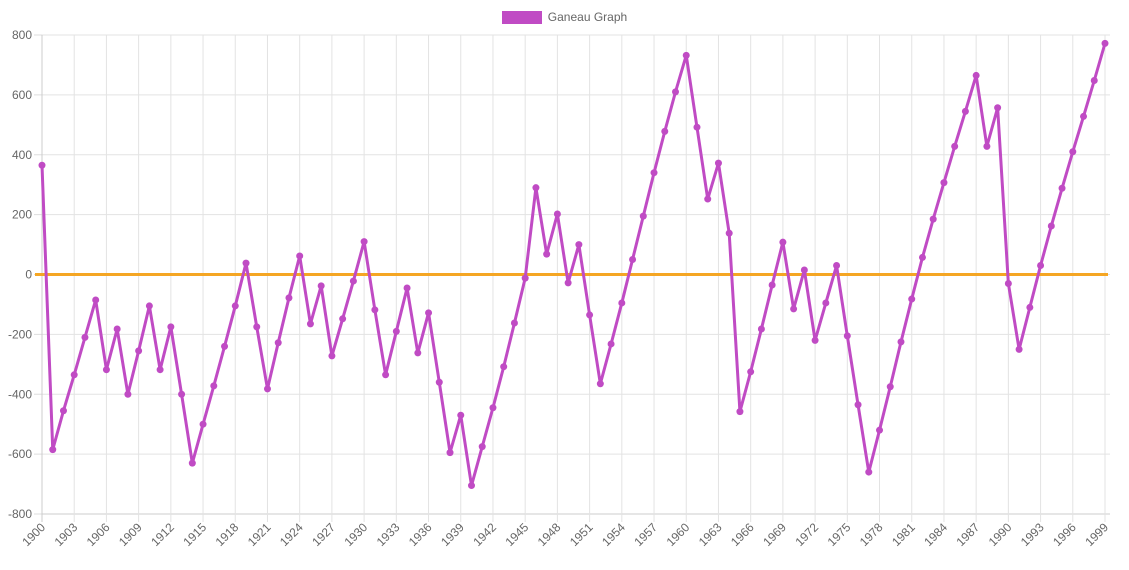 The image size is (1129, 570). What do you see at coordinates (564, 17) in the screenshot?
I see `legend: Ganeau Graph` at bounding box center [564, 17].